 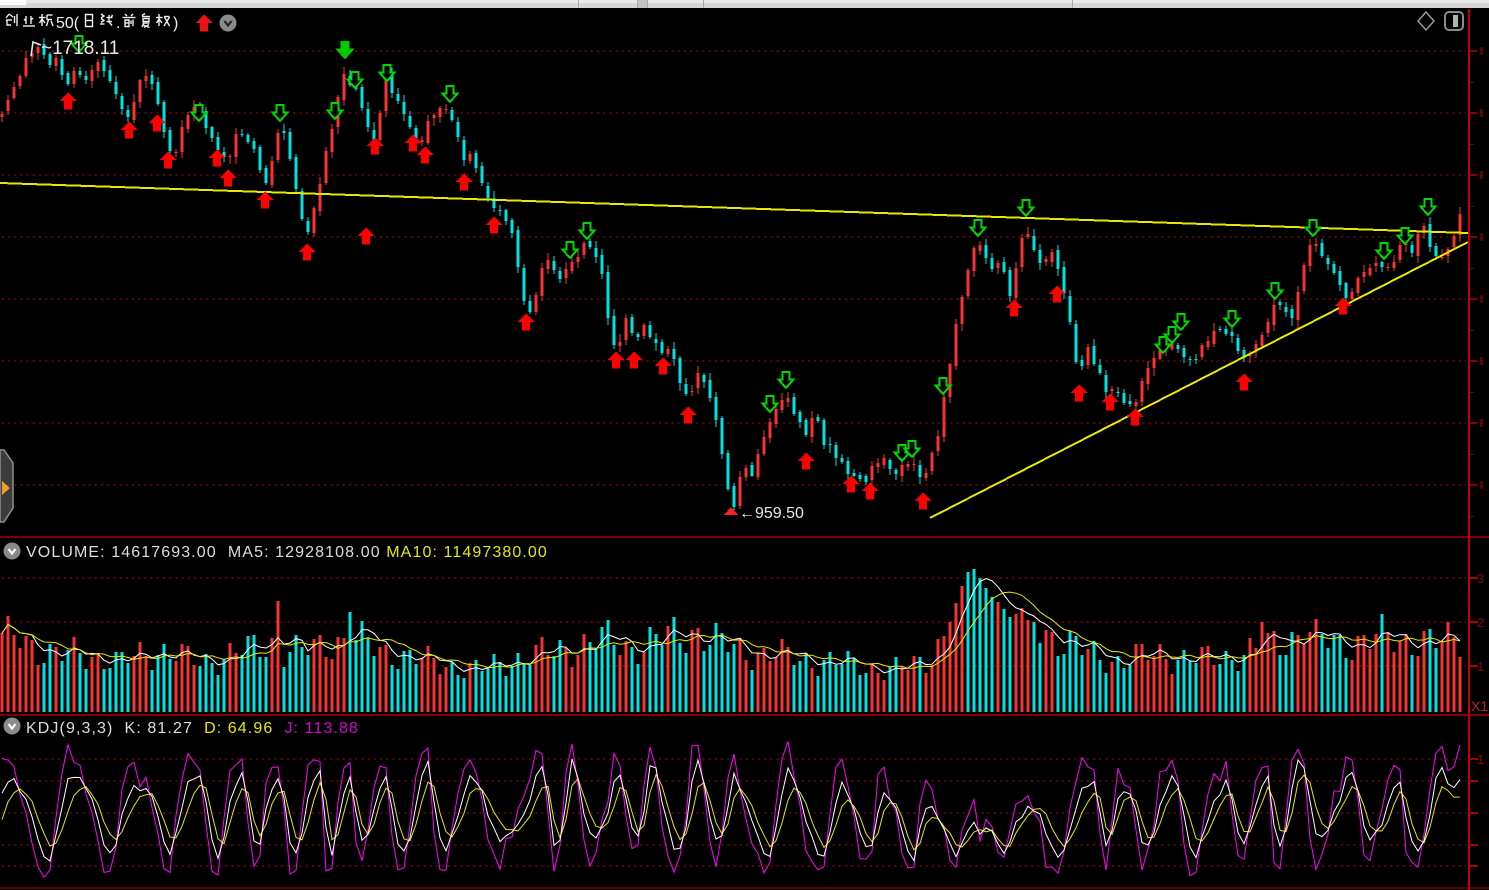 What do you see at coordinates (1480, 578) in the screenshot?
I see `svg-text: 3` at bounding box center [1480, 578].